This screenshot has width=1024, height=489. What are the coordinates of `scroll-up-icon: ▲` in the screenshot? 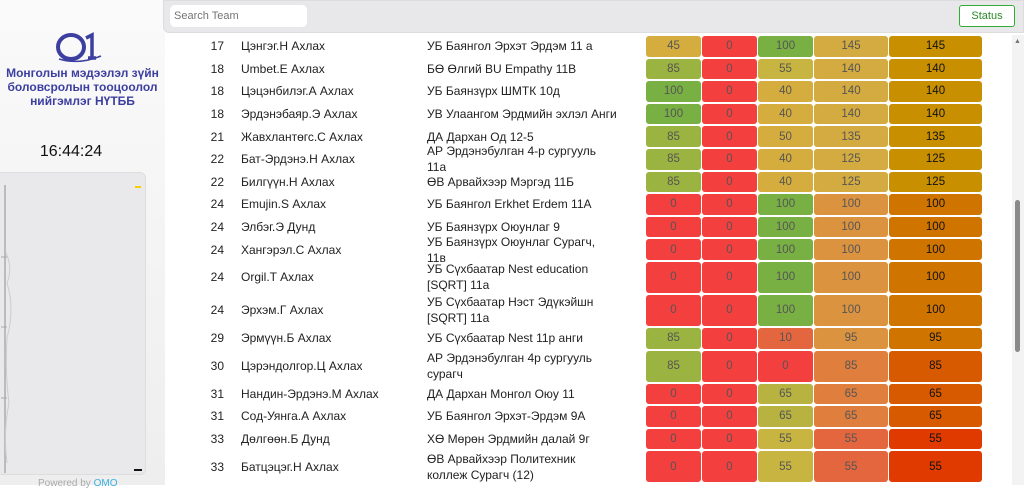 It's located at (1017, 41).